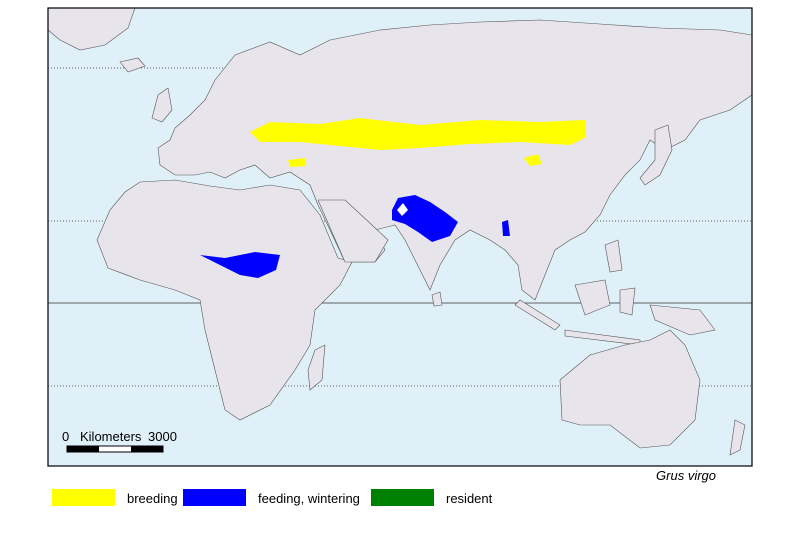 The width and height of the screenshot is (800, 542). I want to click on africa, so click(224, 300).